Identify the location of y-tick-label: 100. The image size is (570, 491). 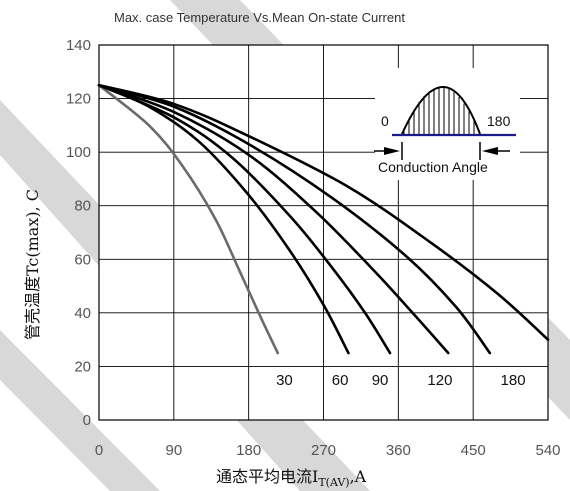
(78, 152).